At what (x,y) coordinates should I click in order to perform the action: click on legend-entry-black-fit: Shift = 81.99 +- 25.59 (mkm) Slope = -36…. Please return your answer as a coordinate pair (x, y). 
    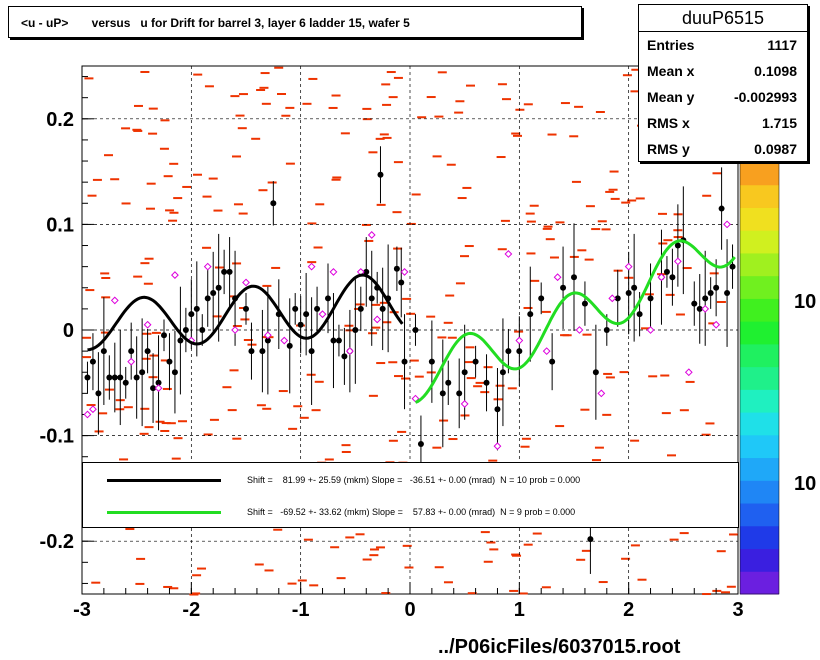
    Looking at the image, I should click on (410, 480).